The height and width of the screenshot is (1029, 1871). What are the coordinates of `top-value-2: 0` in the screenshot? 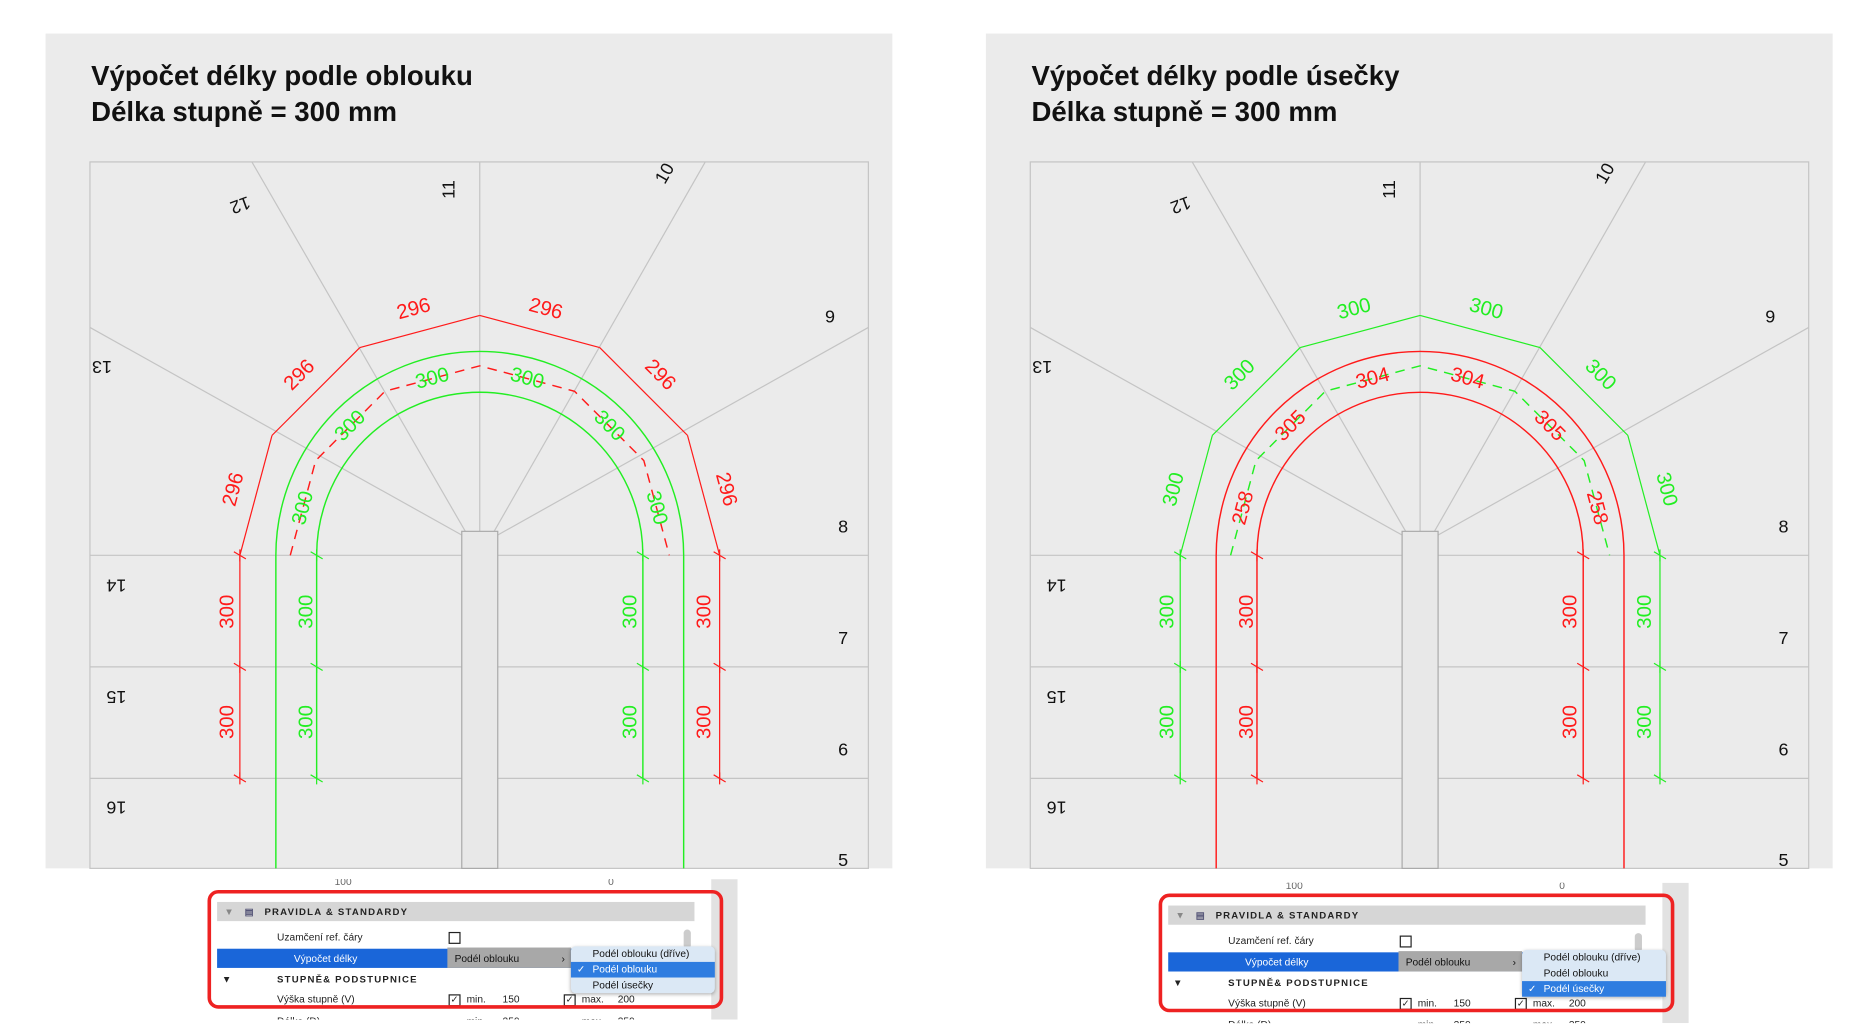 It's located at (611, 883).